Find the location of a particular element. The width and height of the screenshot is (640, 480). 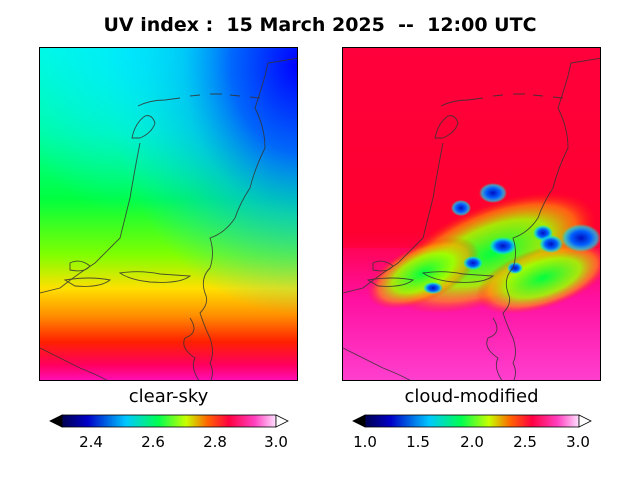

colorbar-tick-label: 2.5 is located at coordinates (525, 442).